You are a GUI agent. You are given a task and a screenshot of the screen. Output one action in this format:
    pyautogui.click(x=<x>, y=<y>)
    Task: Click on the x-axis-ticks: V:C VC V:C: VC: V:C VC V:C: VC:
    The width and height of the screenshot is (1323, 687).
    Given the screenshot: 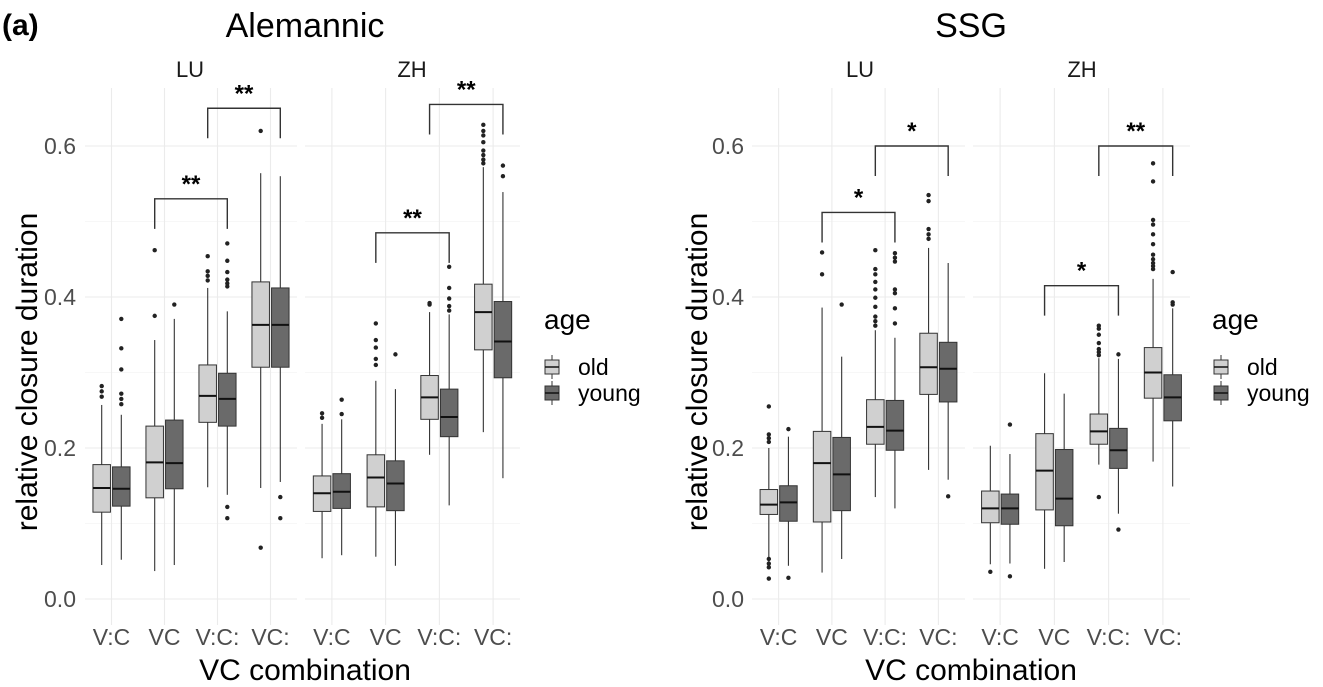 What is the action you would take?
    pyautogui.click(x=303, y=637)
    